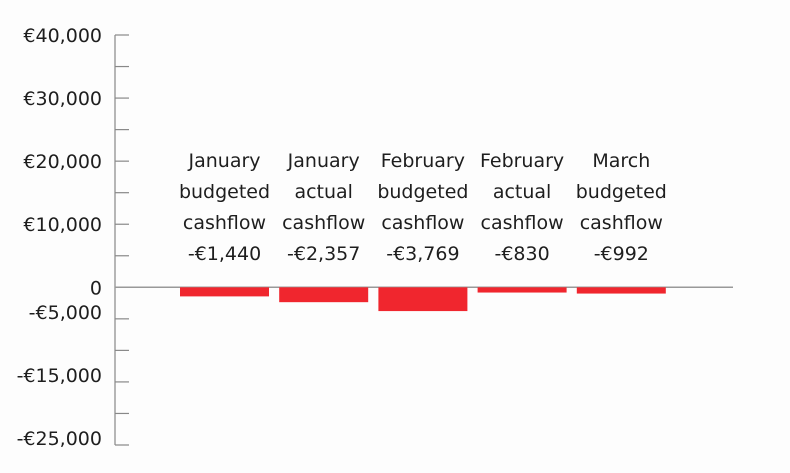  Describe the element at coordinates (323, 254) in the screenshot. I see `data-label: -€2,357` at that location.